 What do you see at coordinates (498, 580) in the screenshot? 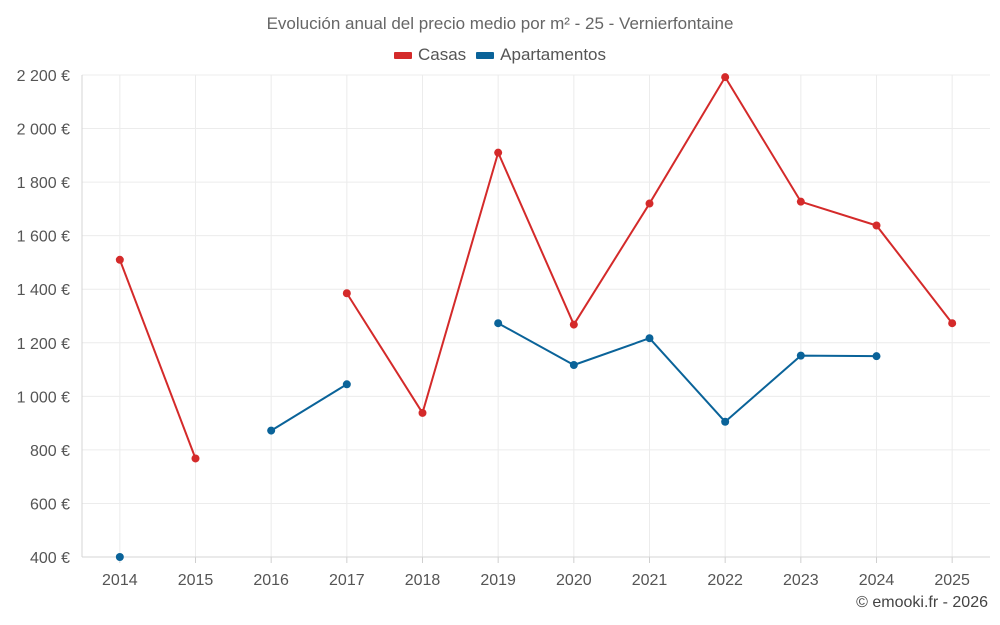
I see `x-tick-label: 2019` at bounding box center [498, 580].